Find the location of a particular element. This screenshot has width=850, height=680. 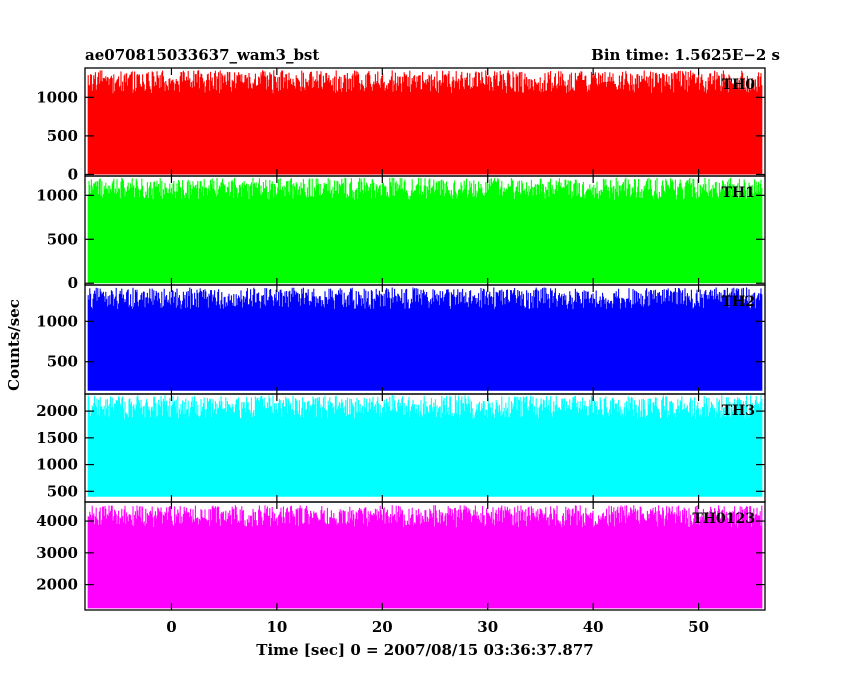

x-tick-label: 50 is located at coordinates (698, 627).